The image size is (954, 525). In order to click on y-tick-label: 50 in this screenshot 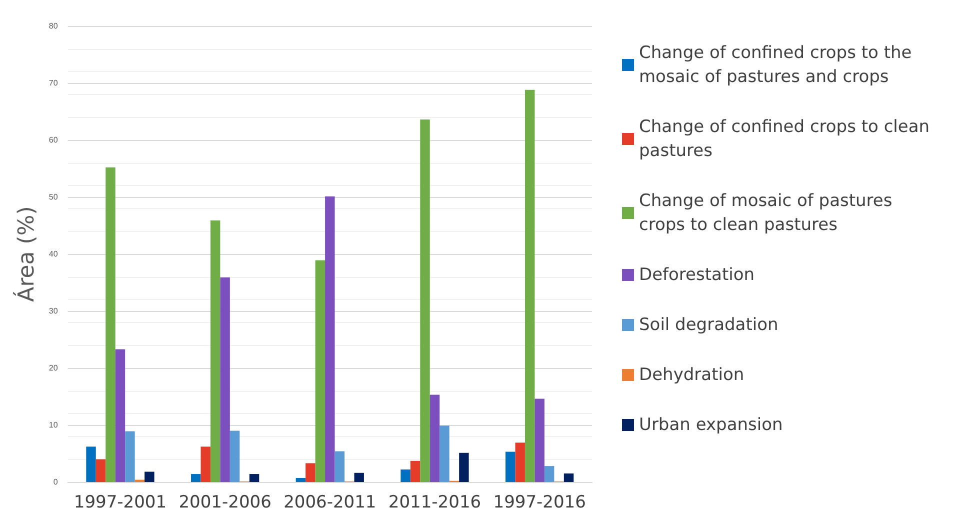, I will do `click(53, 197)`.